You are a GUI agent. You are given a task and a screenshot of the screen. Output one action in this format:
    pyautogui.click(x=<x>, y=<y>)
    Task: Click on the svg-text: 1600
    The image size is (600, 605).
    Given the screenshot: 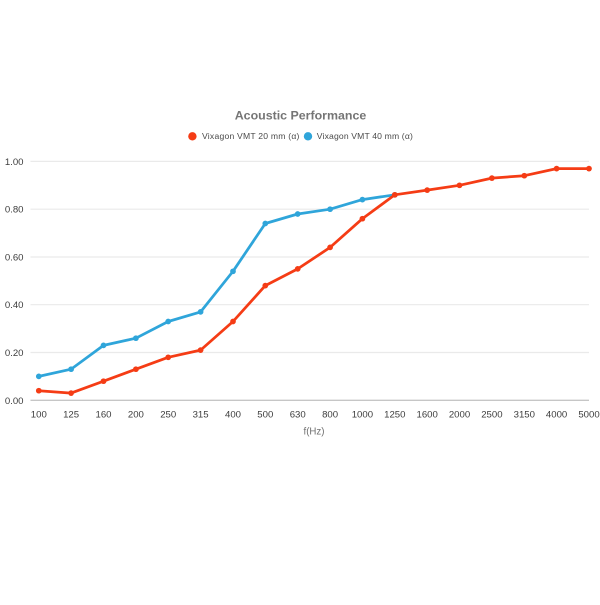 What is the action you would take?
    pyautogui.click(x=427, y=414)
    